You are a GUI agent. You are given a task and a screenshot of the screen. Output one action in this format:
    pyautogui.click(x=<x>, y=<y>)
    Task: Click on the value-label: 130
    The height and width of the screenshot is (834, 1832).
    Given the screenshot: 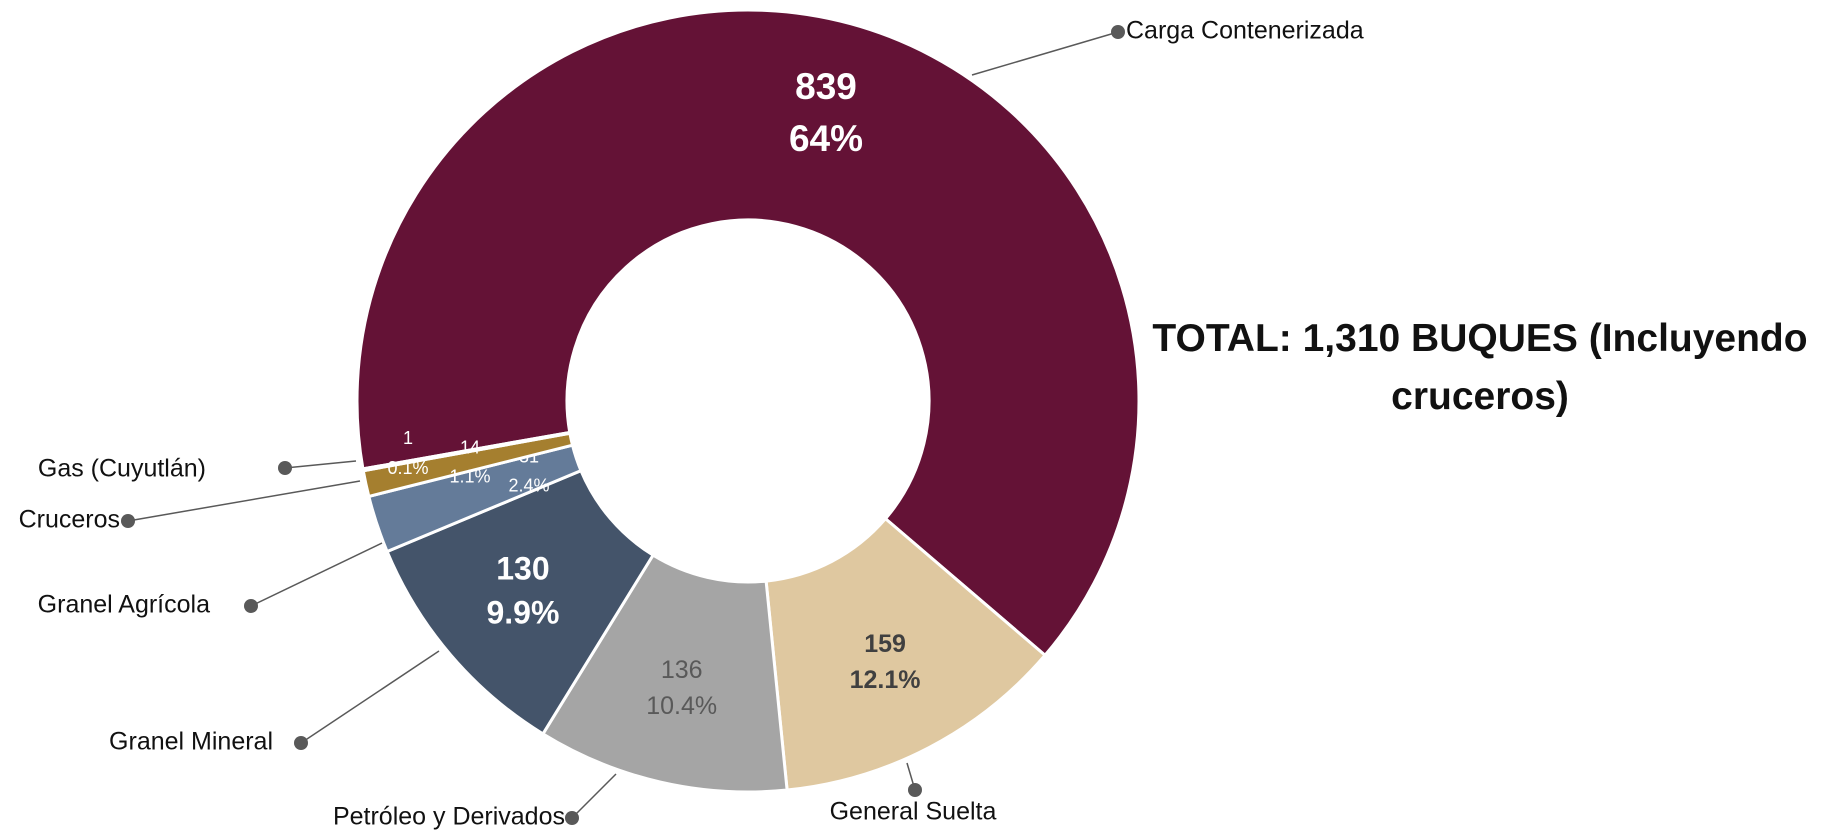 What is the action you would take?
    pyautogui.click(x=522, y=569)
    